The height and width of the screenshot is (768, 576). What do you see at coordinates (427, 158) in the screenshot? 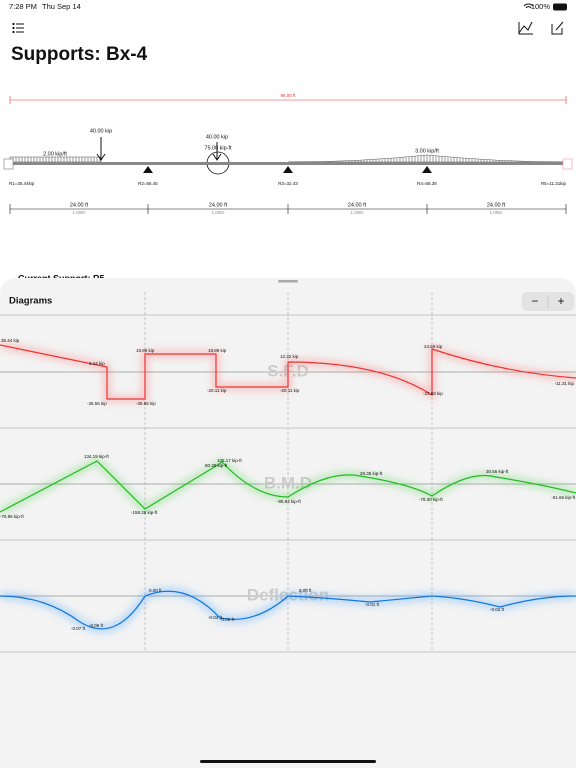
I see `triangular-load` at bounding box center [427, 158].